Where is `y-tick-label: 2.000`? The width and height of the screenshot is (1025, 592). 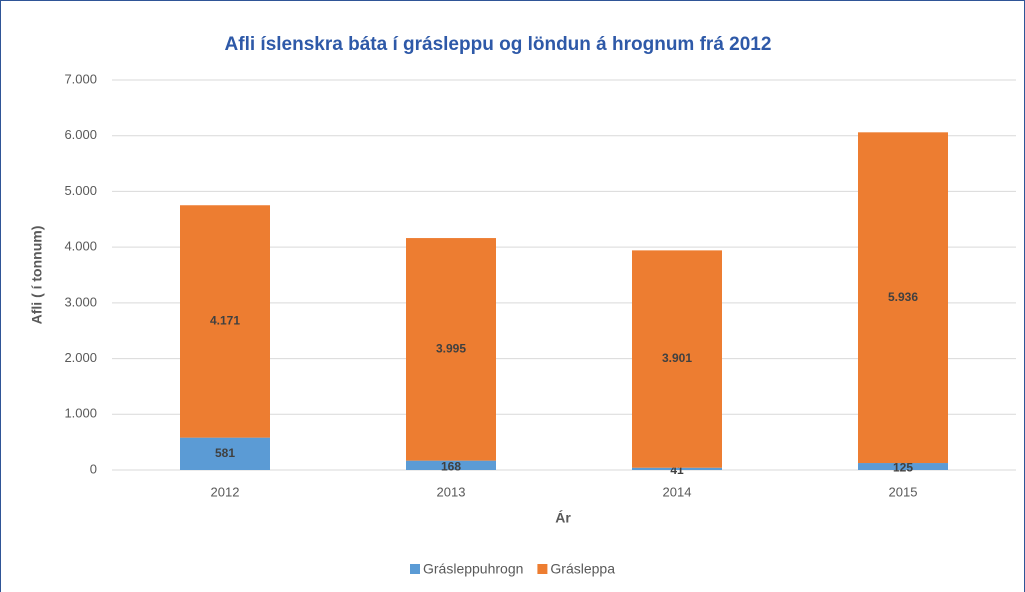 y-tick-label: 2.000 is located at coordinates (80, 357).